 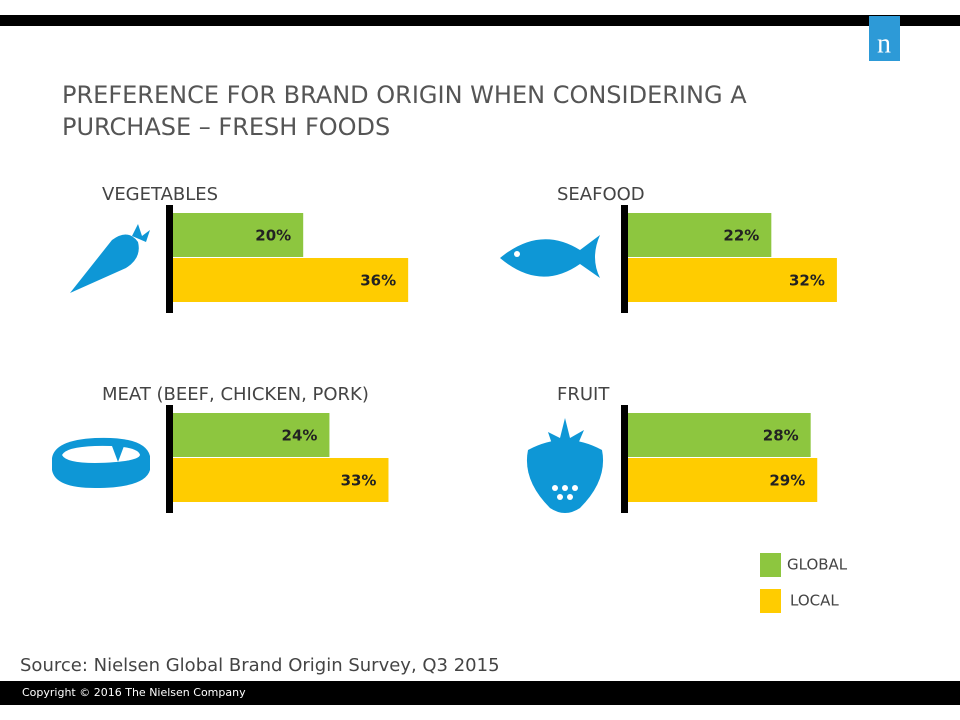 What do you see at coordinates (160, 194) in the screenshot?
I see `chart-title: VEGETABLES` at bounding box center [160, 194].